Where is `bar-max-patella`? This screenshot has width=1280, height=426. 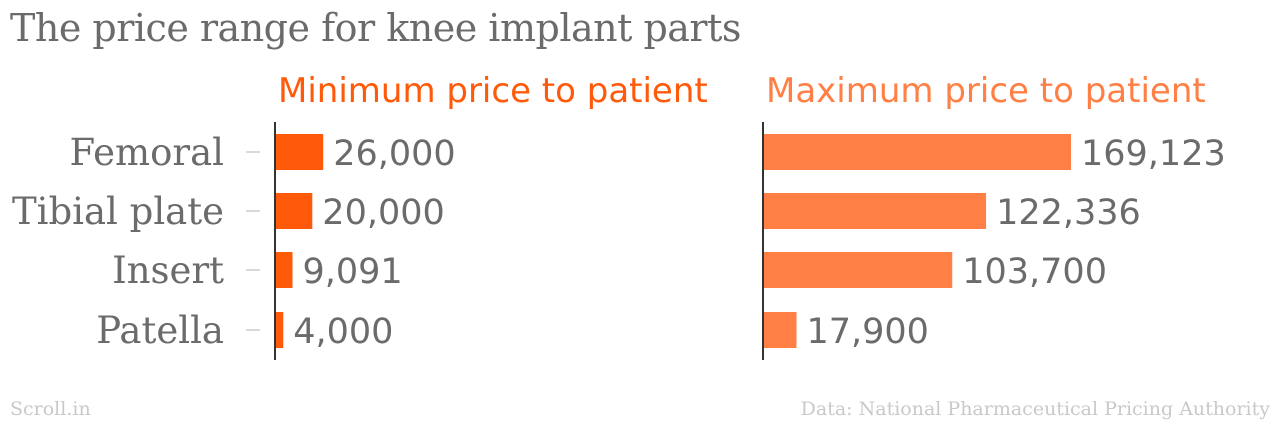 bar-max-patella is located at coordinates (780, 330).